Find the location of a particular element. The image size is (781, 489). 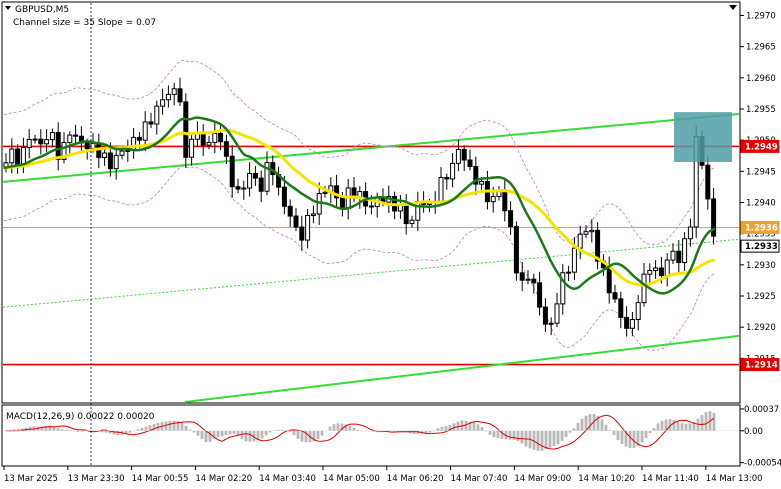

price-tick-label: 1.2960 is located at coordinates (761, 79).